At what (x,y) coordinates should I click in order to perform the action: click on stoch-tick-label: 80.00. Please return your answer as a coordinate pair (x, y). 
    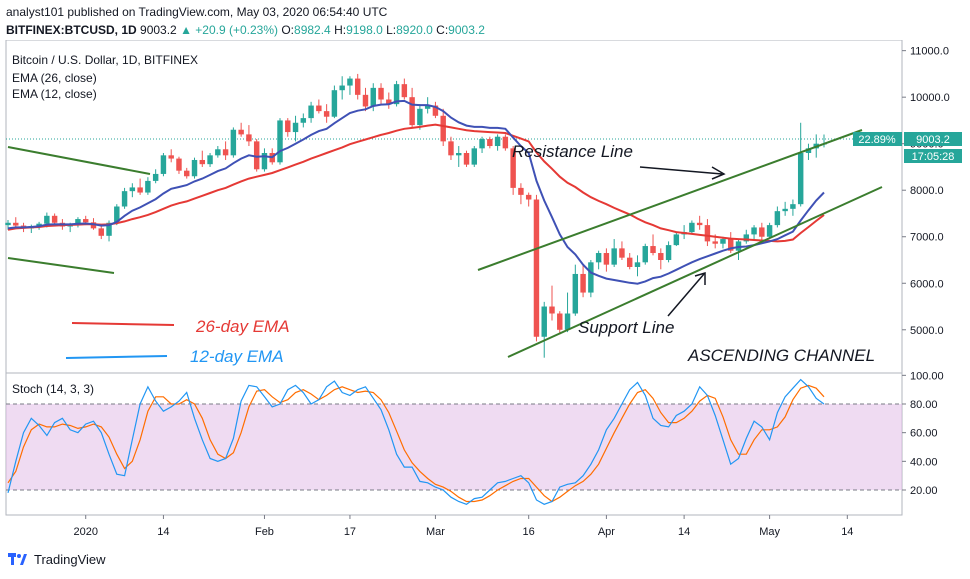
    Looking at the image, I should click on (924, 405).